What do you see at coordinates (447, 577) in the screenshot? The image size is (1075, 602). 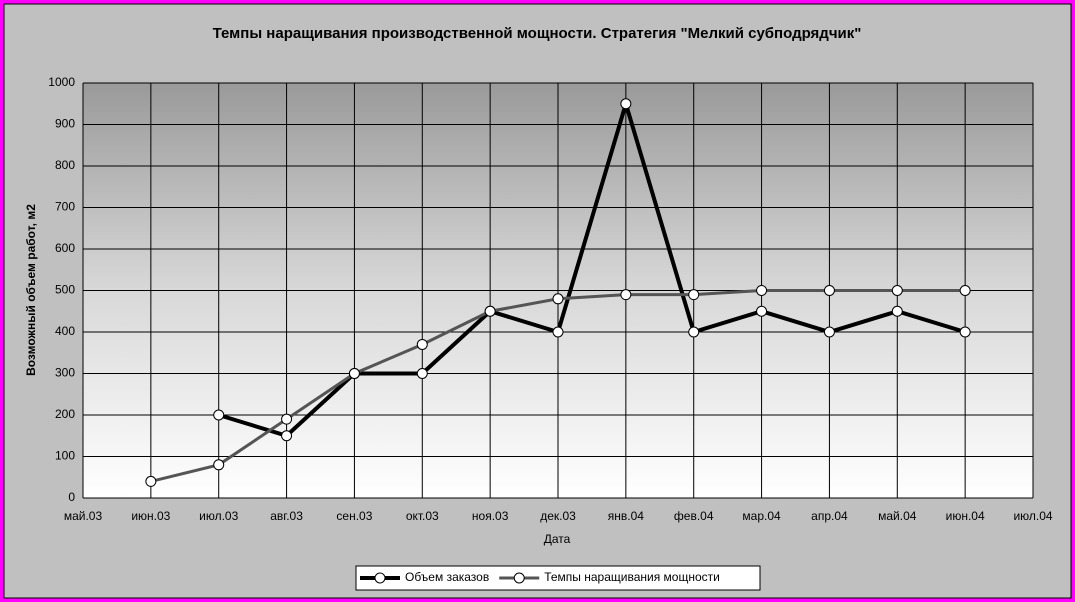 I see `legend-label: Объем заказов` at bounding box center [447, 577].